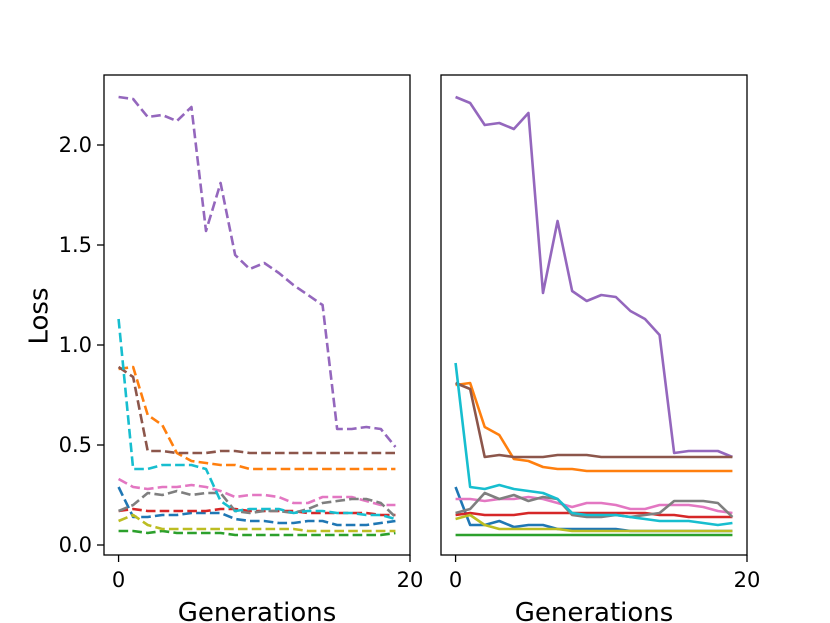 The width and height of the screenshot is (830, 623). What do you see at coordinates (75, 545) in the screenshot?
I see `y-tick-label: 0.0` at bounding box center [75, 545].